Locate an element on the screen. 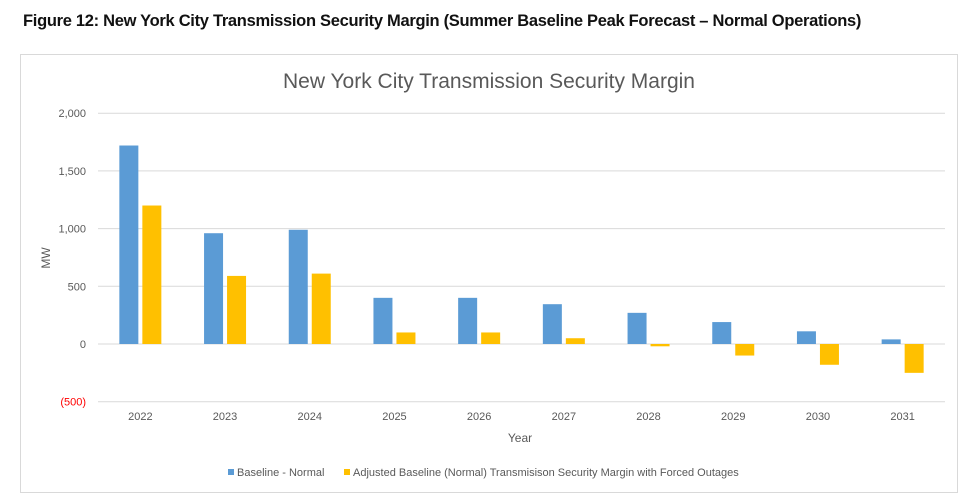 Image resolution: width=975 pixels, height=503 pixels. y-tick-label: 0 is located at coordinates (83, 345).